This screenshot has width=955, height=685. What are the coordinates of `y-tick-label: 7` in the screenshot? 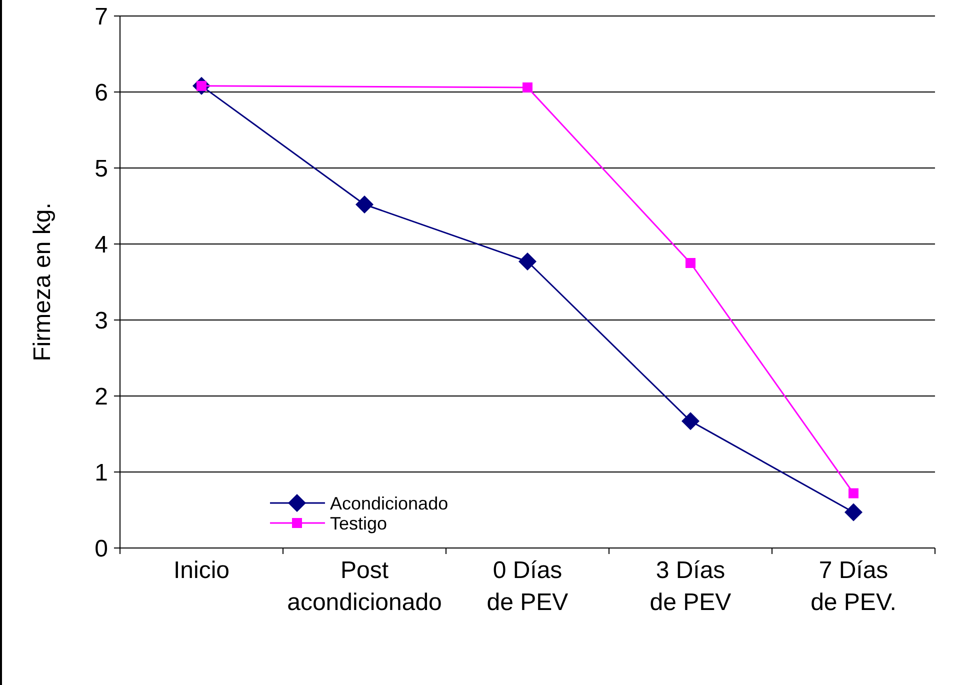 It's located at (101, 16).